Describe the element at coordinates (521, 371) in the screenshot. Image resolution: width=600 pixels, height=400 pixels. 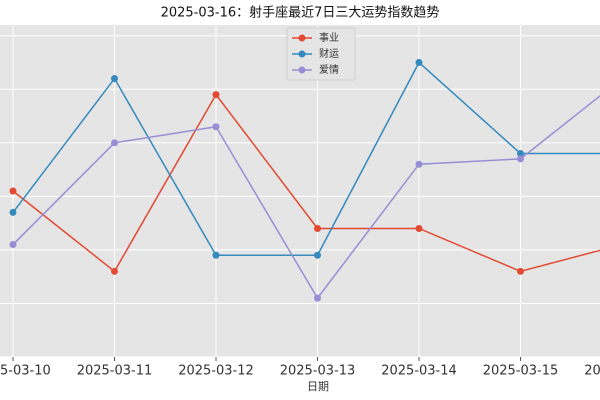
I see `x-tick-label: 2025-03-15` at that location.